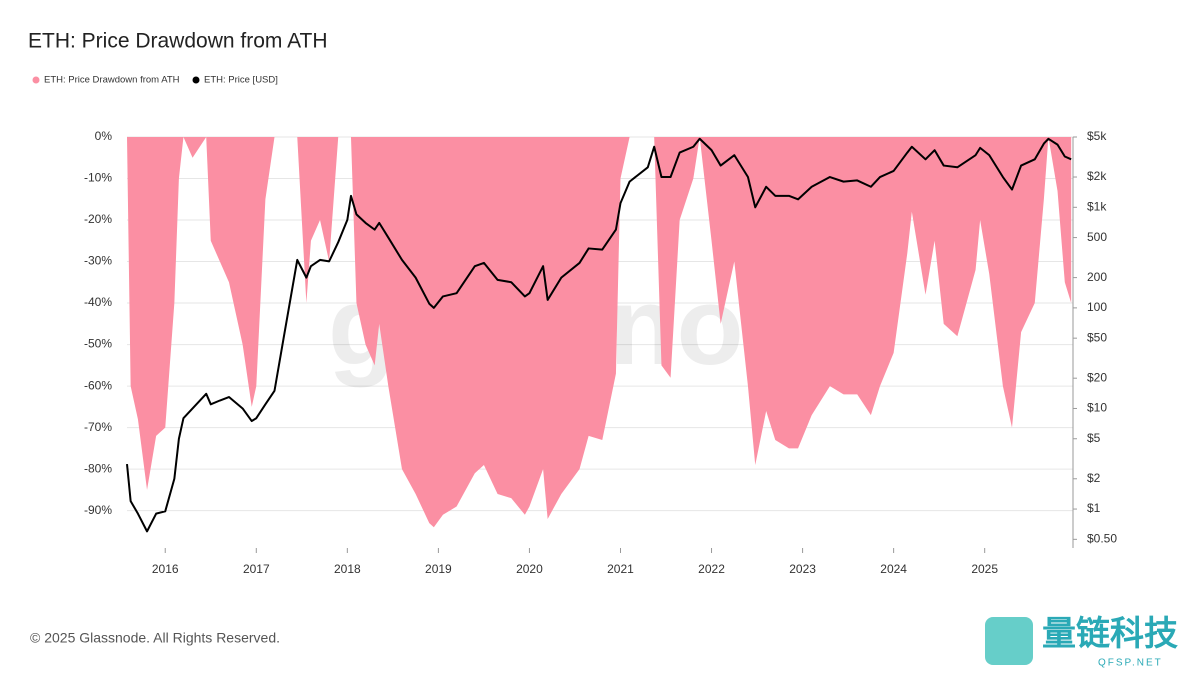 This screenshot has width=1200, height=680. Describe the element at coordinates (98, 427) in the screenshot. I see `y-tick-label: -70%` at that location.